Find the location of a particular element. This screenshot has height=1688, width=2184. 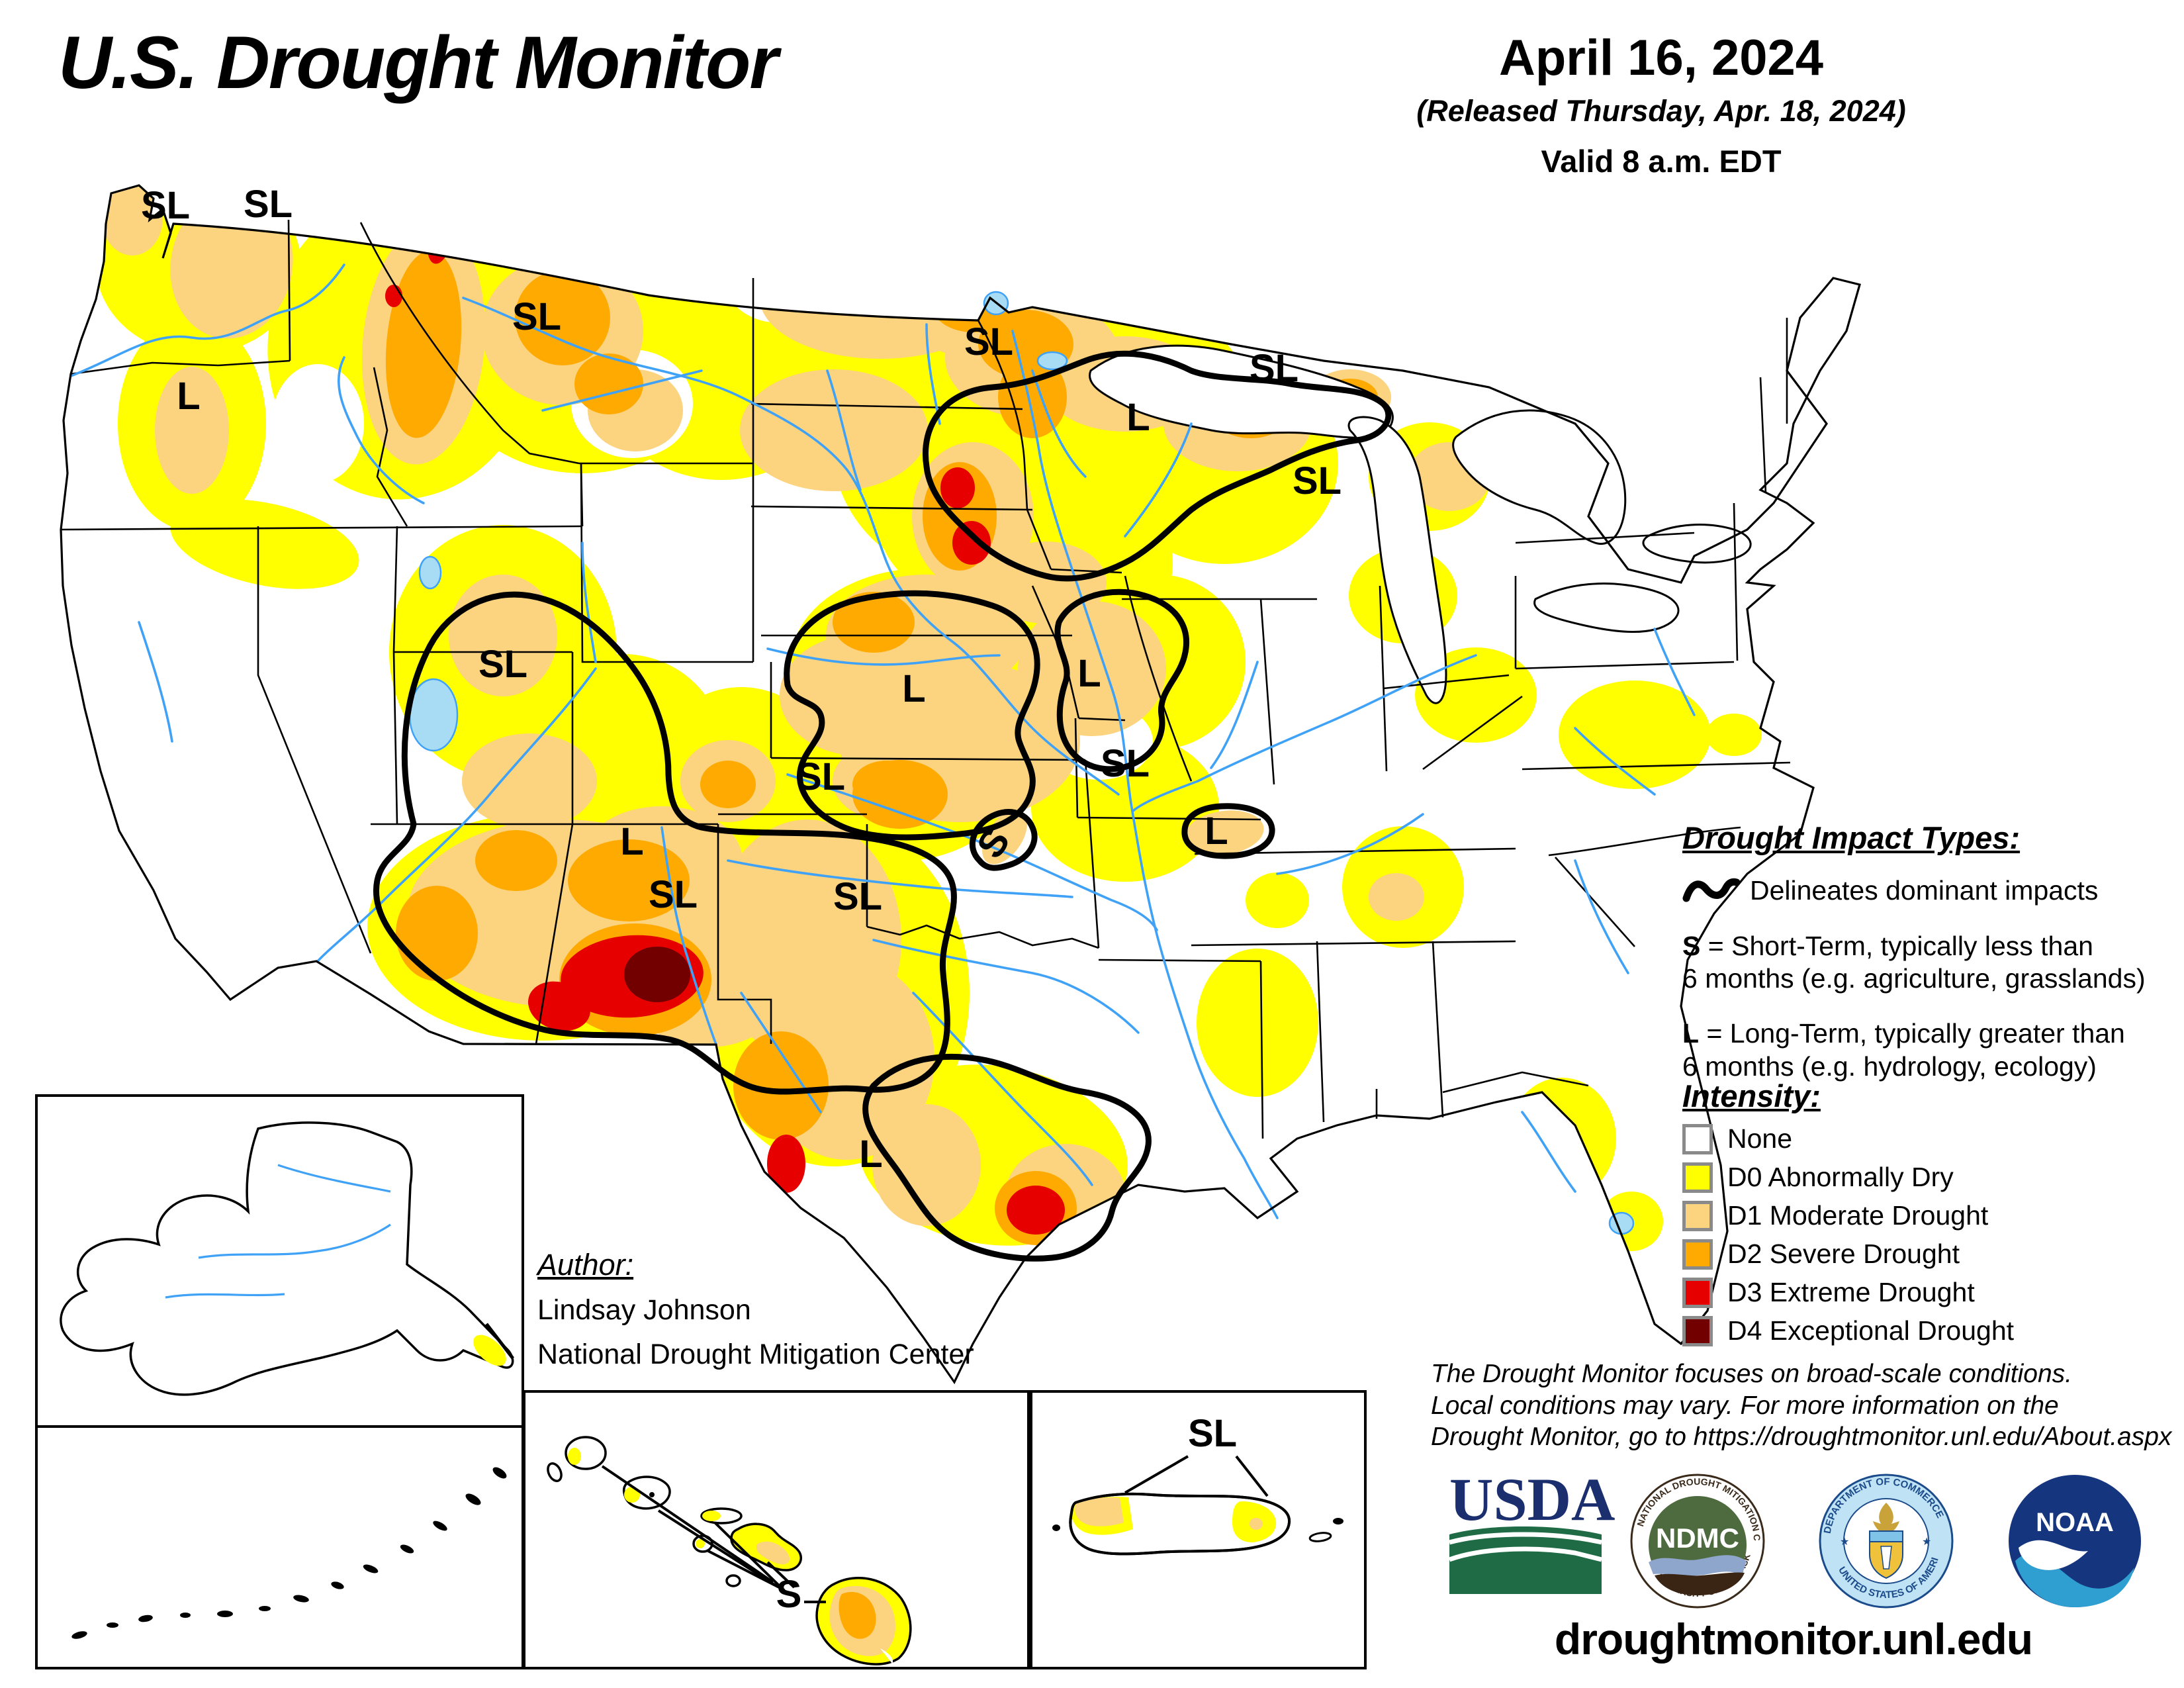

impact-label-s: S is located at coordinates (789, 1594).